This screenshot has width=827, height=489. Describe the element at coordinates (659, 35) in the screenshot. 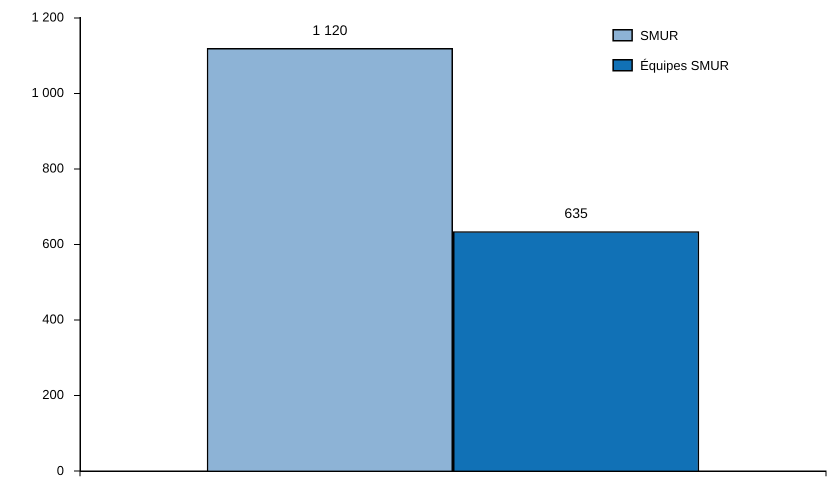

I see `legend-label: SMUR` at that location.